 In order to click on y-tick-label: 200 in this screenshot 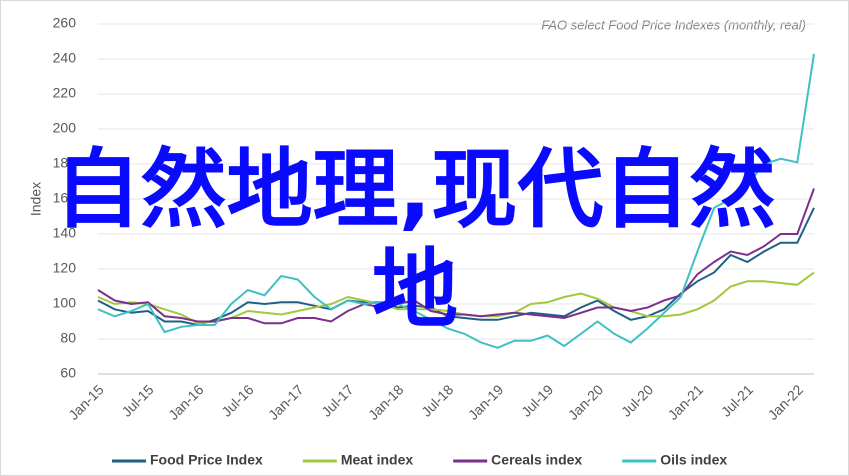, I will do `click(65, 128)`.